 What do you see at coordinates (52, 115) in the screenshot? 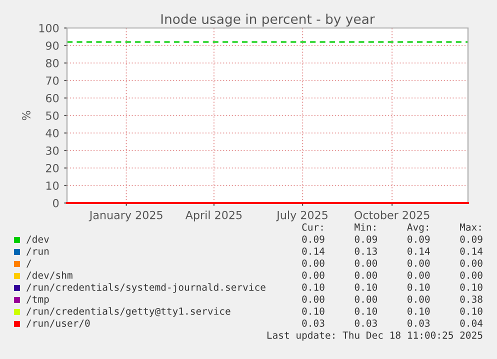
I see `y-tick-label: 50` at bounding box center [52, 115].